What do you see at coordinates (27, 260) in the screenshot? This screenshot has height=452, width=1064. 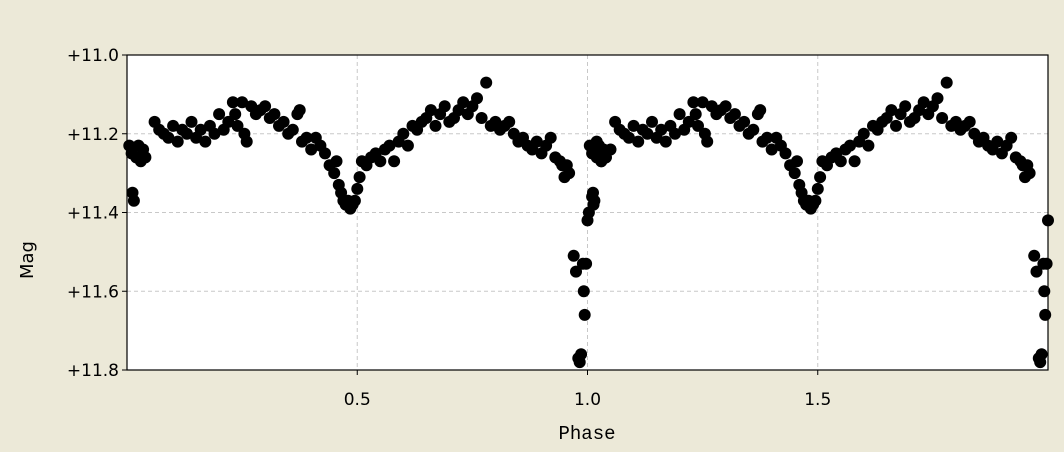 I see `y-axis-title: Mag` at bounding box center [27, 260].